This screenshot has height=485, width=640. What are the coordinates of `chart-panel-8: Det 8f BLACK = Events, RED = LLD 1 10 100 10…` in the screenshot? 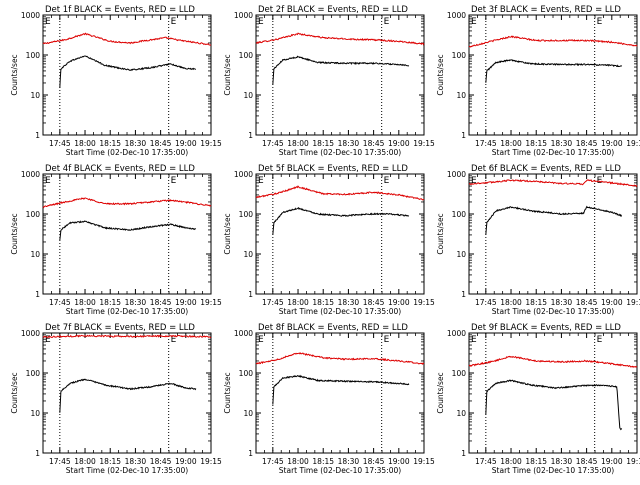 It's located at (329, 399).